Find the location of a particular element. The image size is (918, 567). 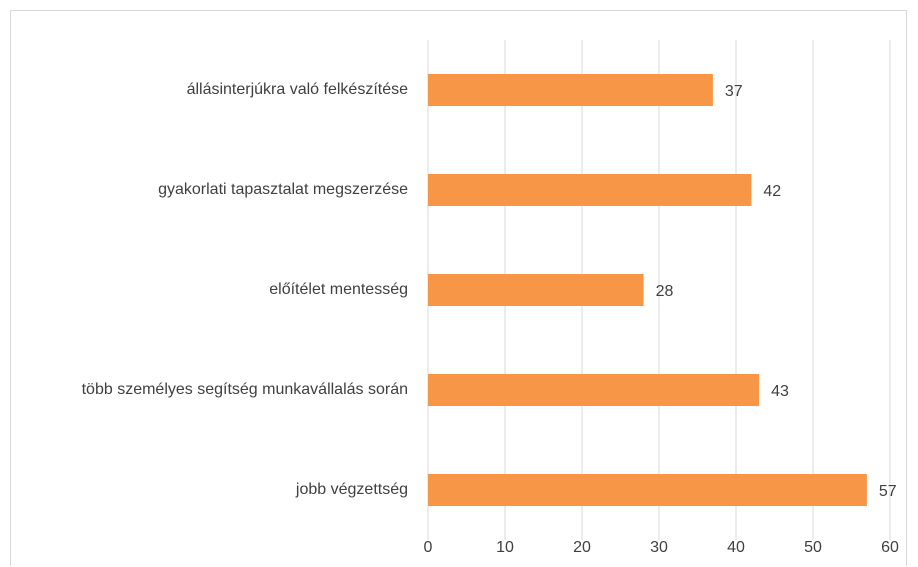

y-tick-label: előítélet mentesség is located at coordinates (208, 290).